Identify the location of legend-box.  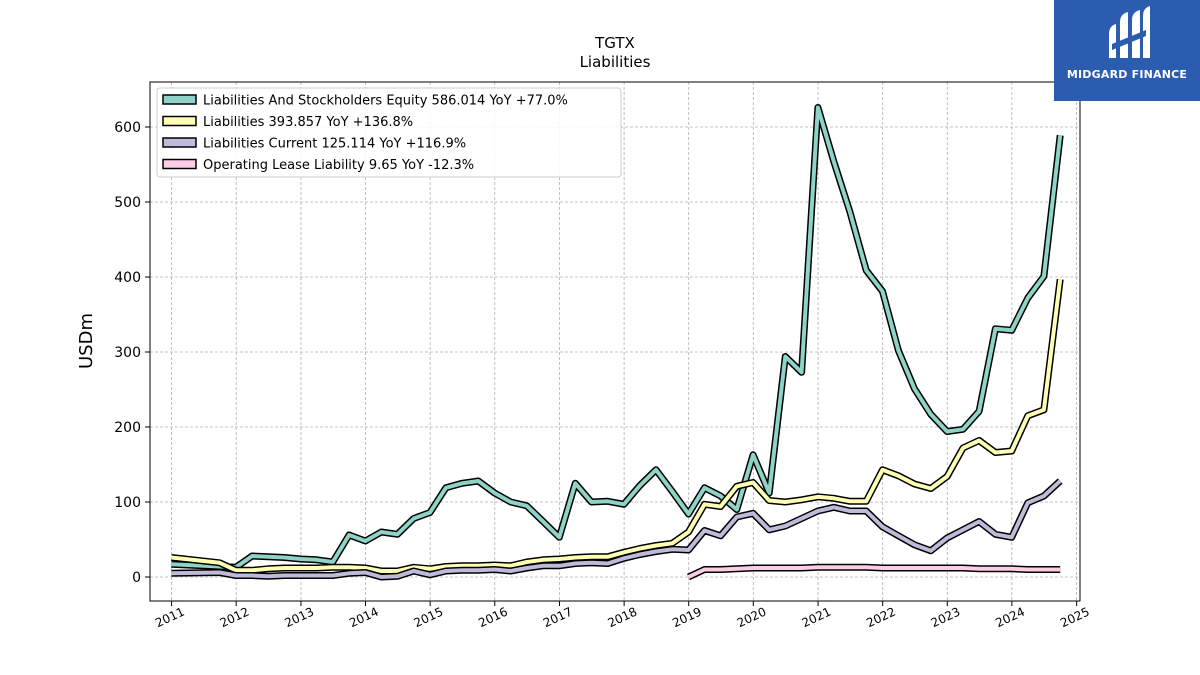
(389, 132).